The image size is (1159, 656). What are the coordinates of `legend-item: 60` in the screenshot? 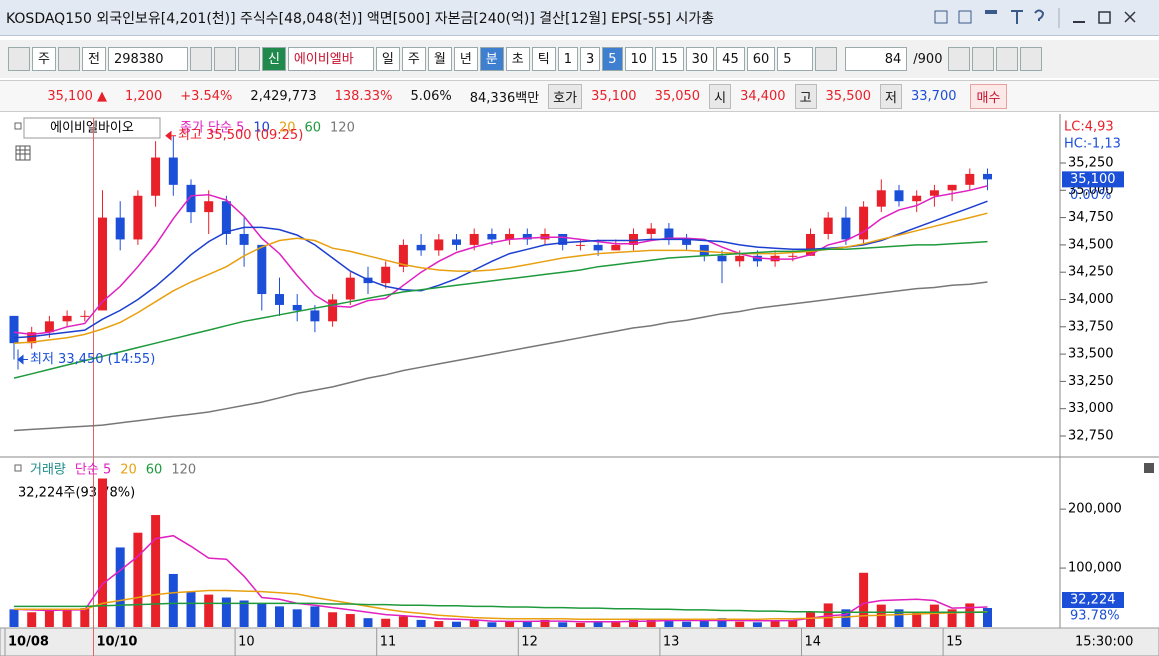 It's located at (312, 128).